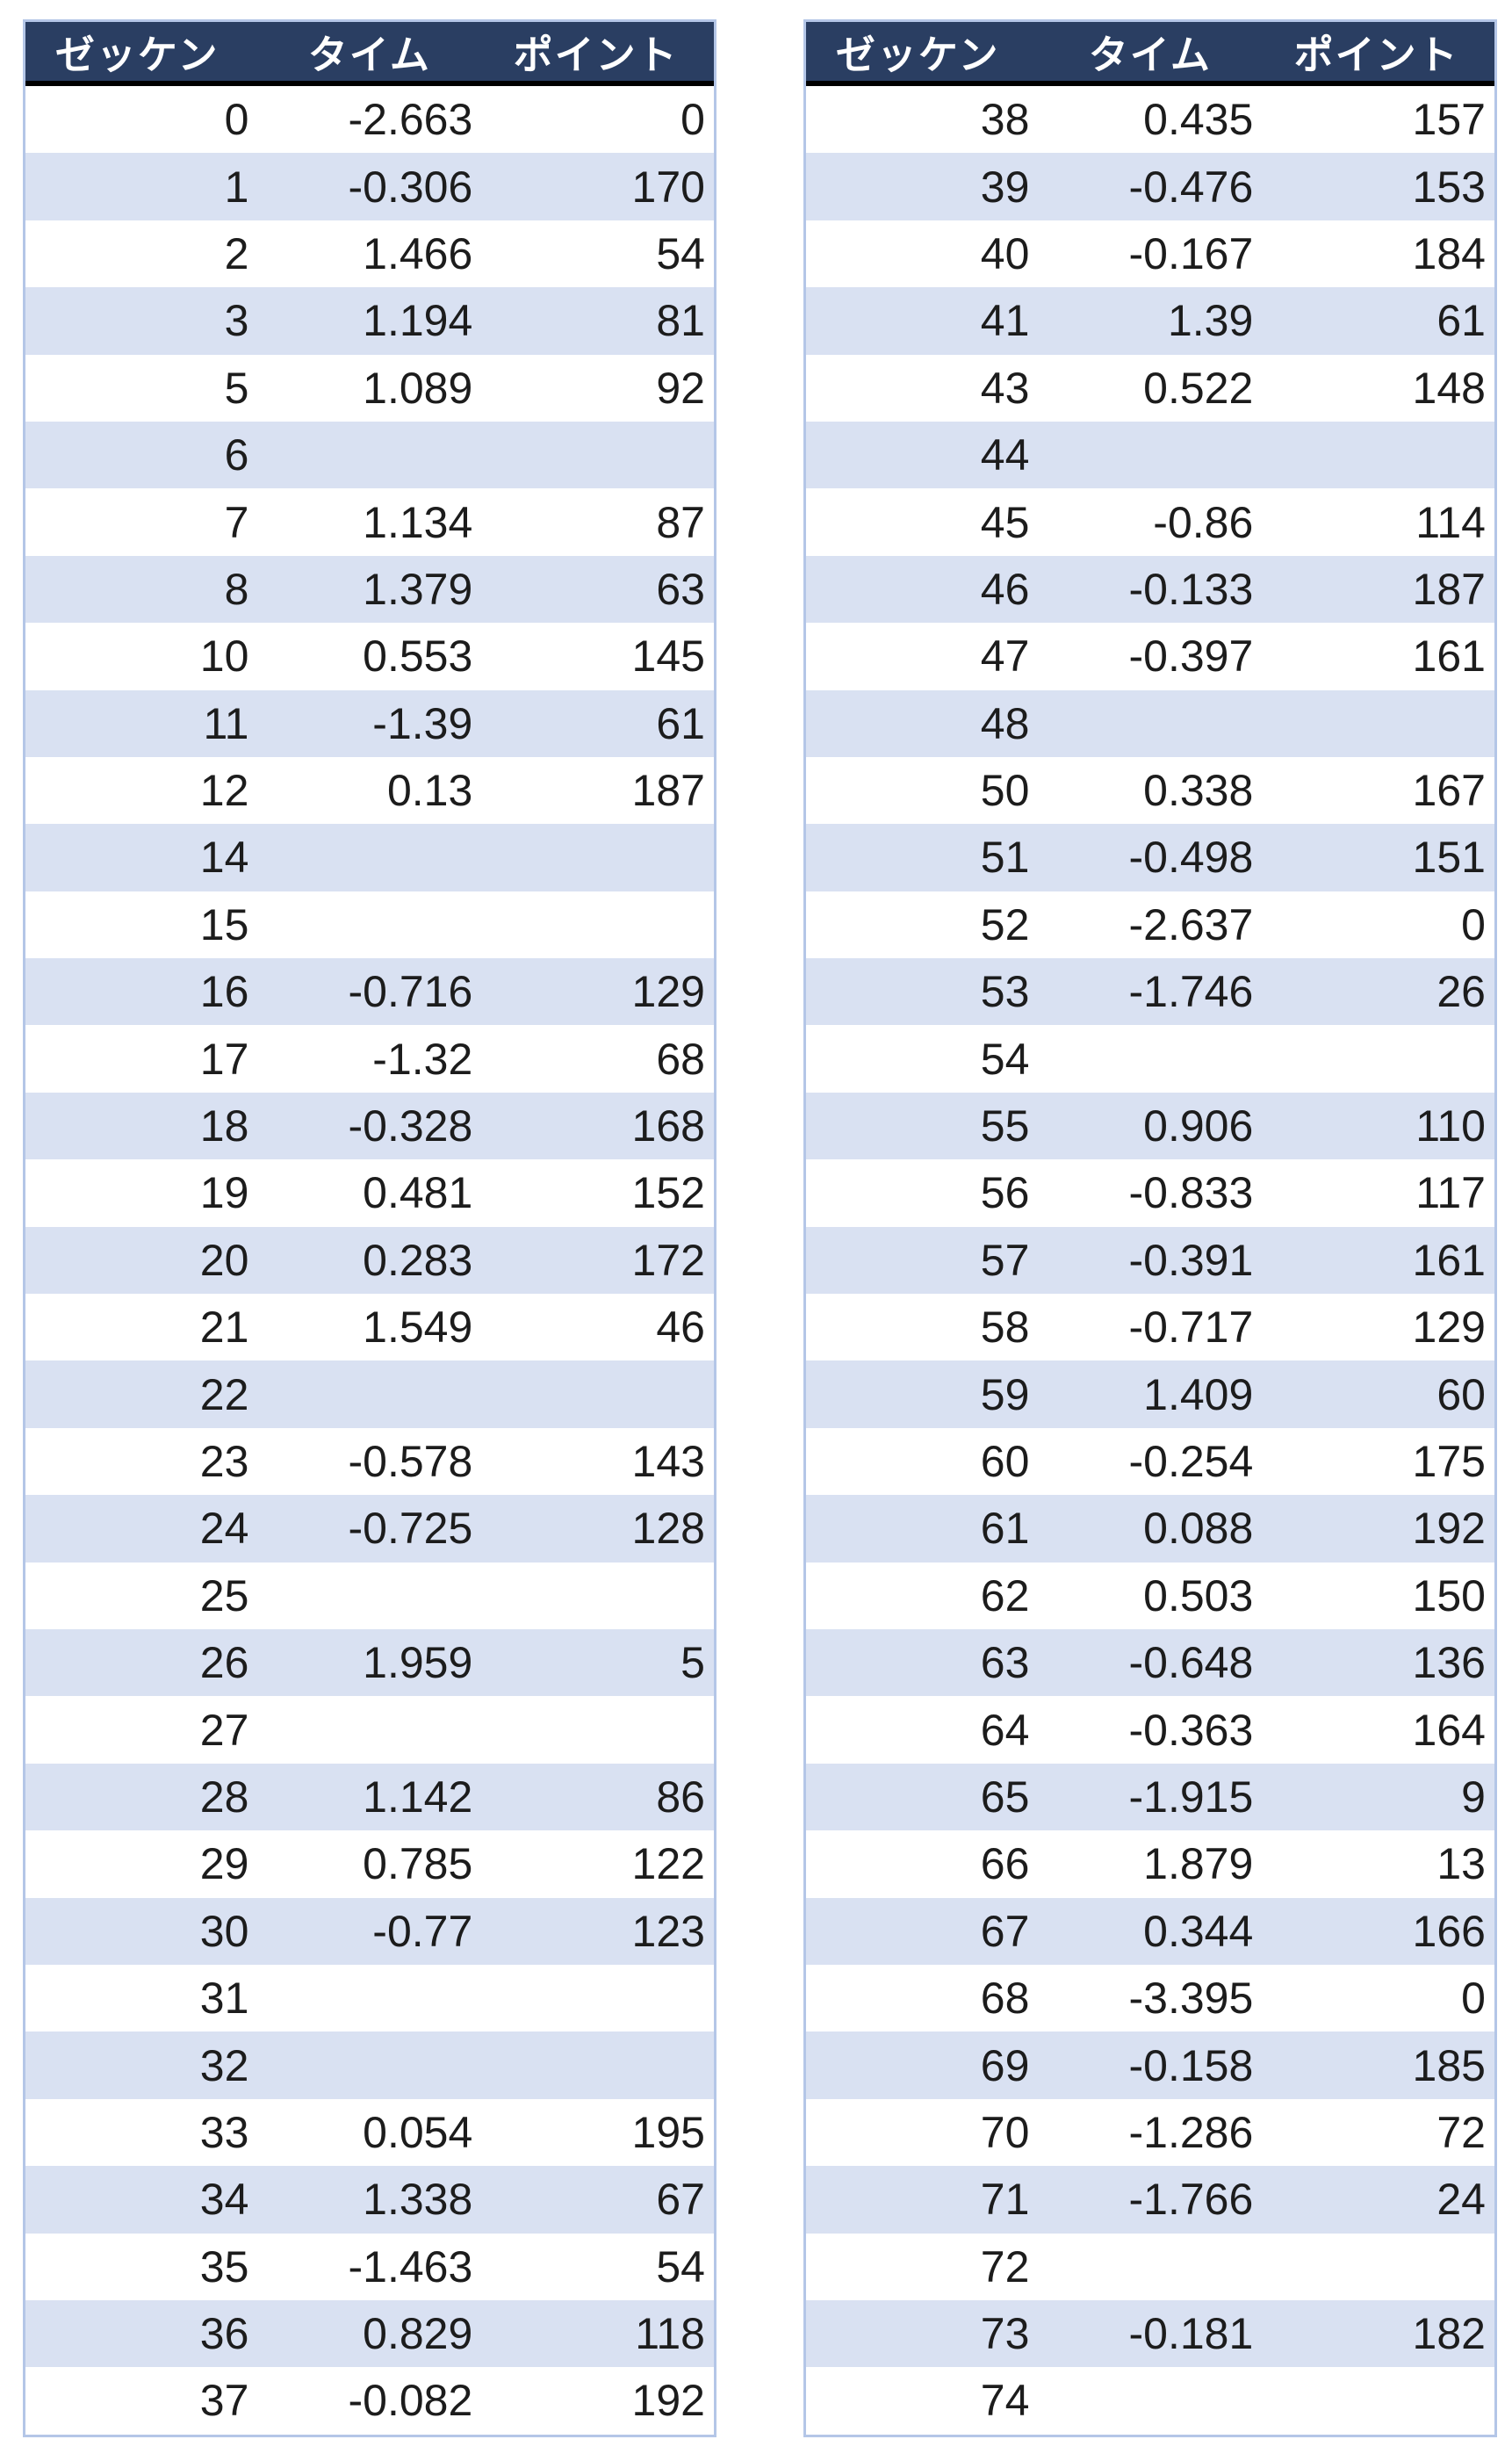  I want to click on table-row: 59 1.409 60, so click(1150, 1394).